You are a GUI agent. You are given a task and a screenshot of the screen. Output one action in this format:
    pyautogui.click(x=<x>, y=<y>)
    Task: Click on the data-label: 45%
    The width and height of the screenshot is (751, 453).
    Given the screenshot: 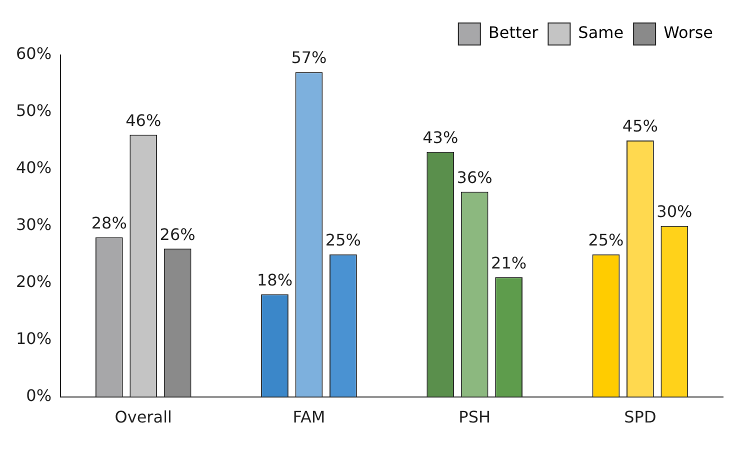 What is the action you would take?
    pyautogui.click(x=640, y=126)
    